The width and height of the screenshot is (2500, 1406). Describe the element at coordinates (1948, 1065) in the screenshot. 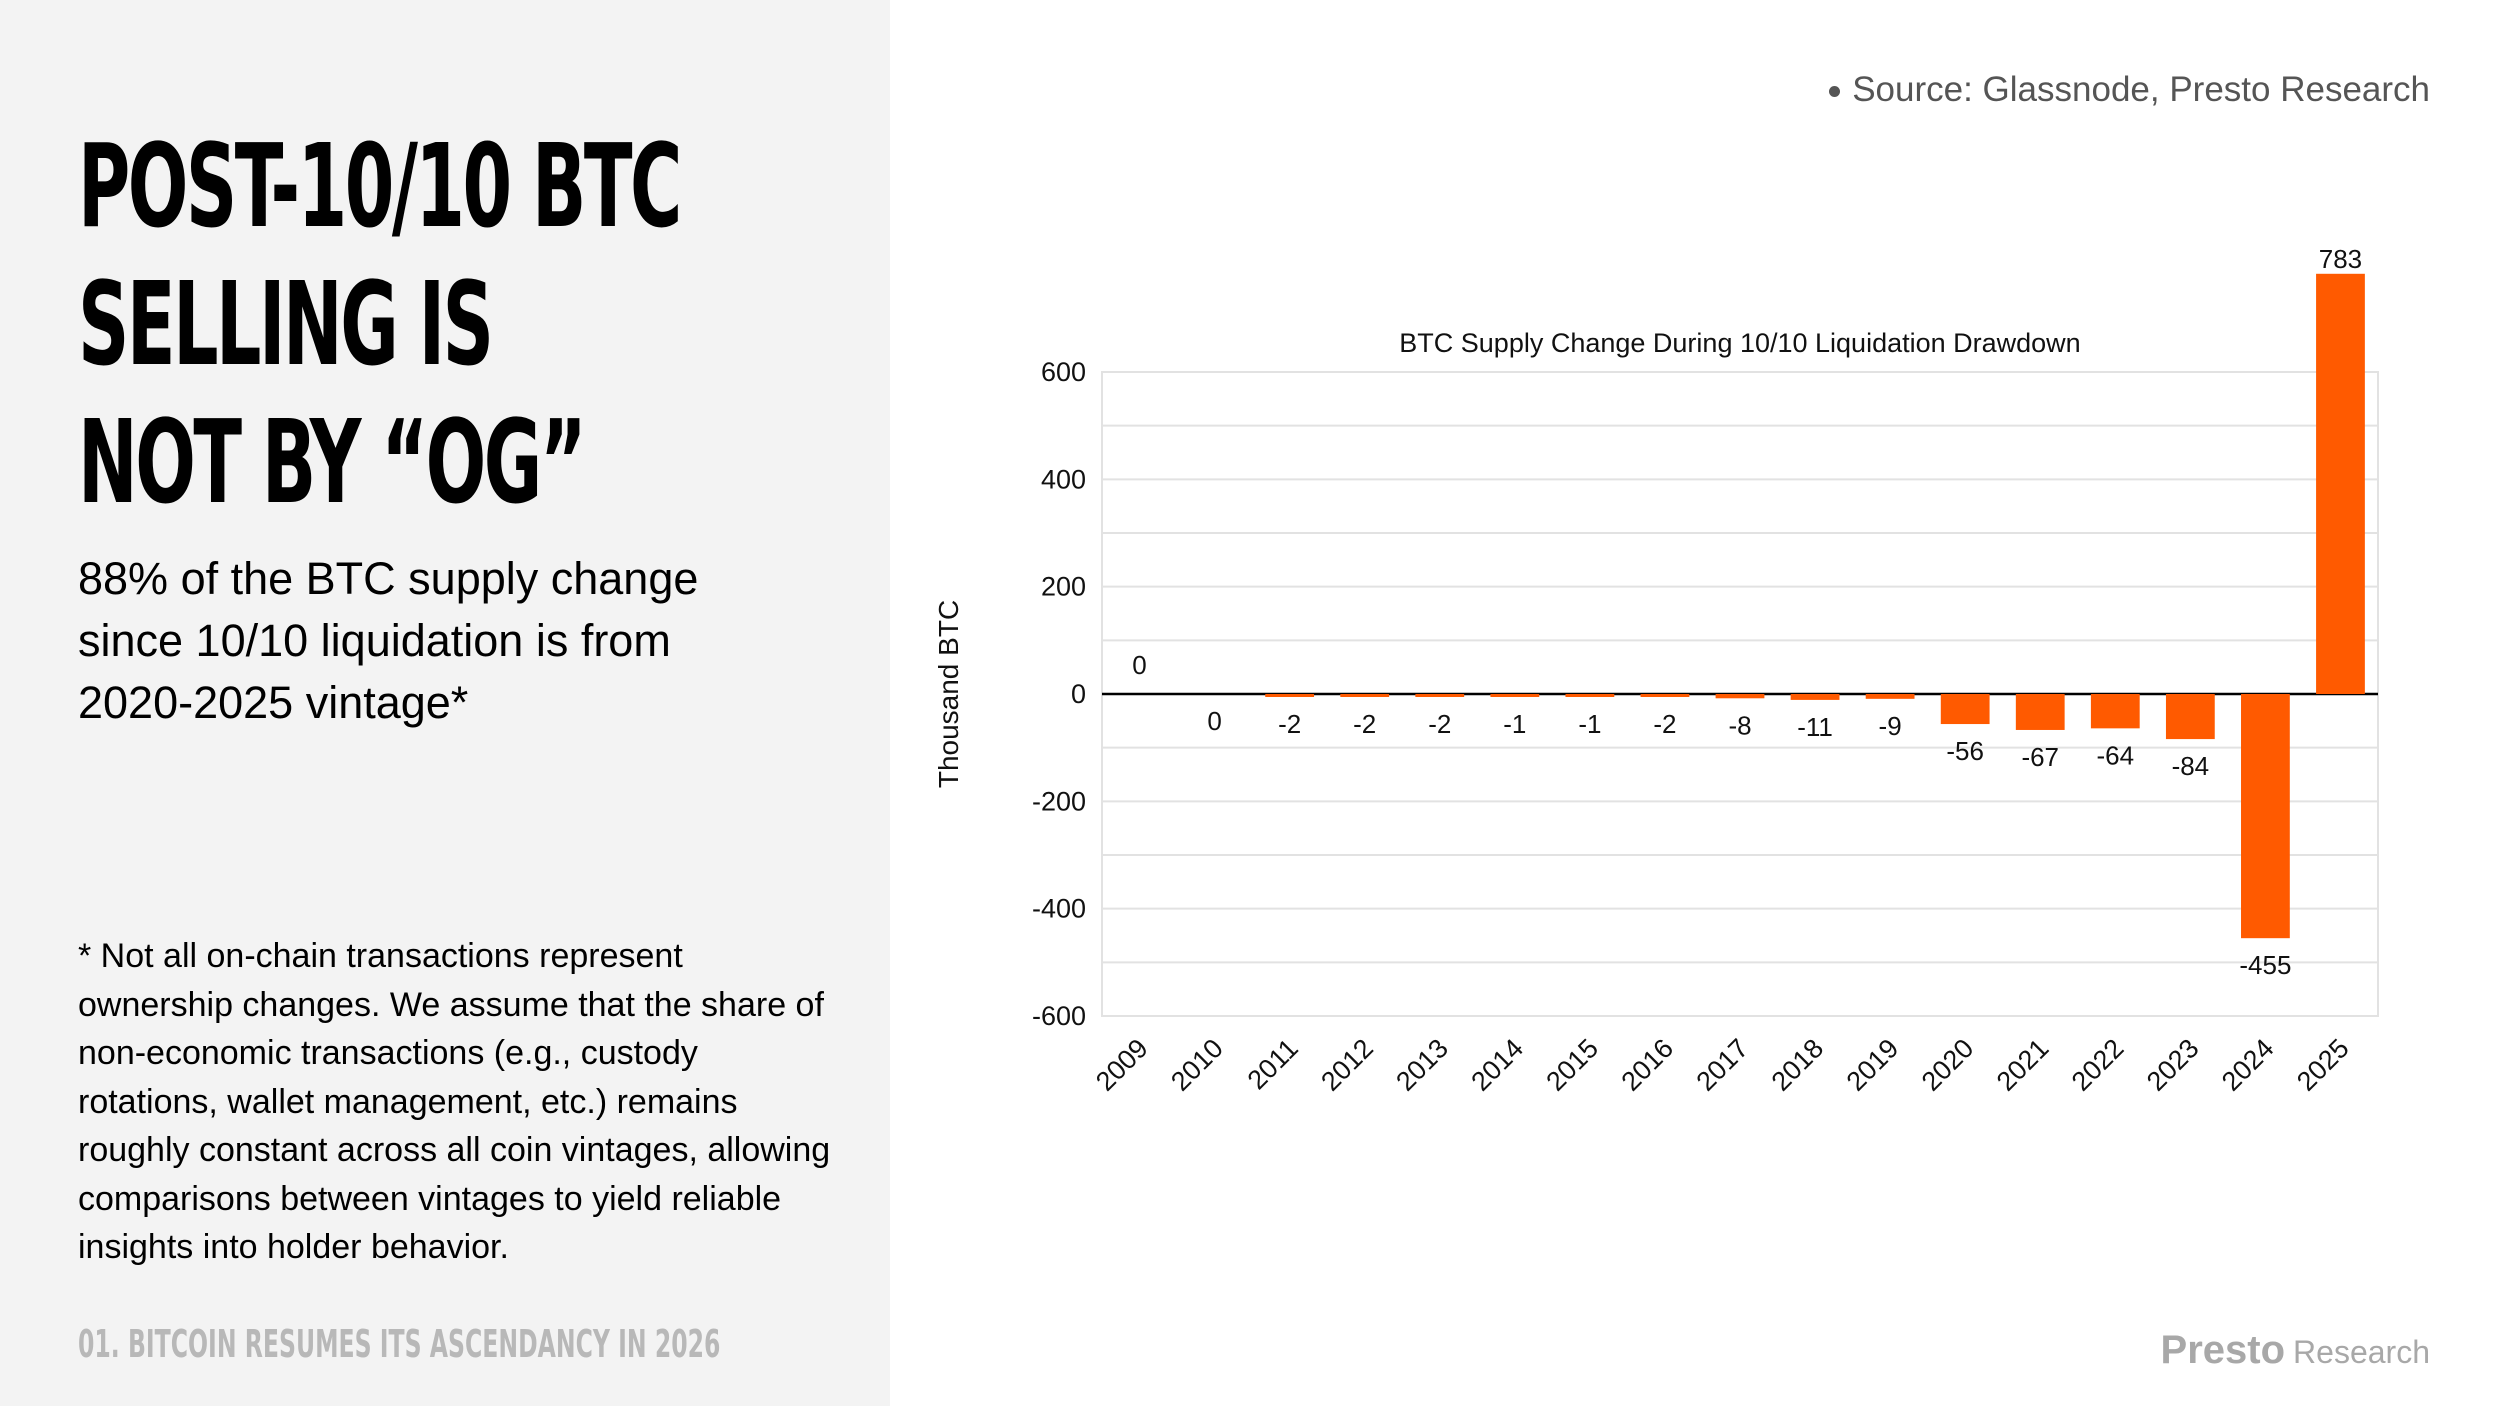

I see `x-tick-label: 2020` at that location.